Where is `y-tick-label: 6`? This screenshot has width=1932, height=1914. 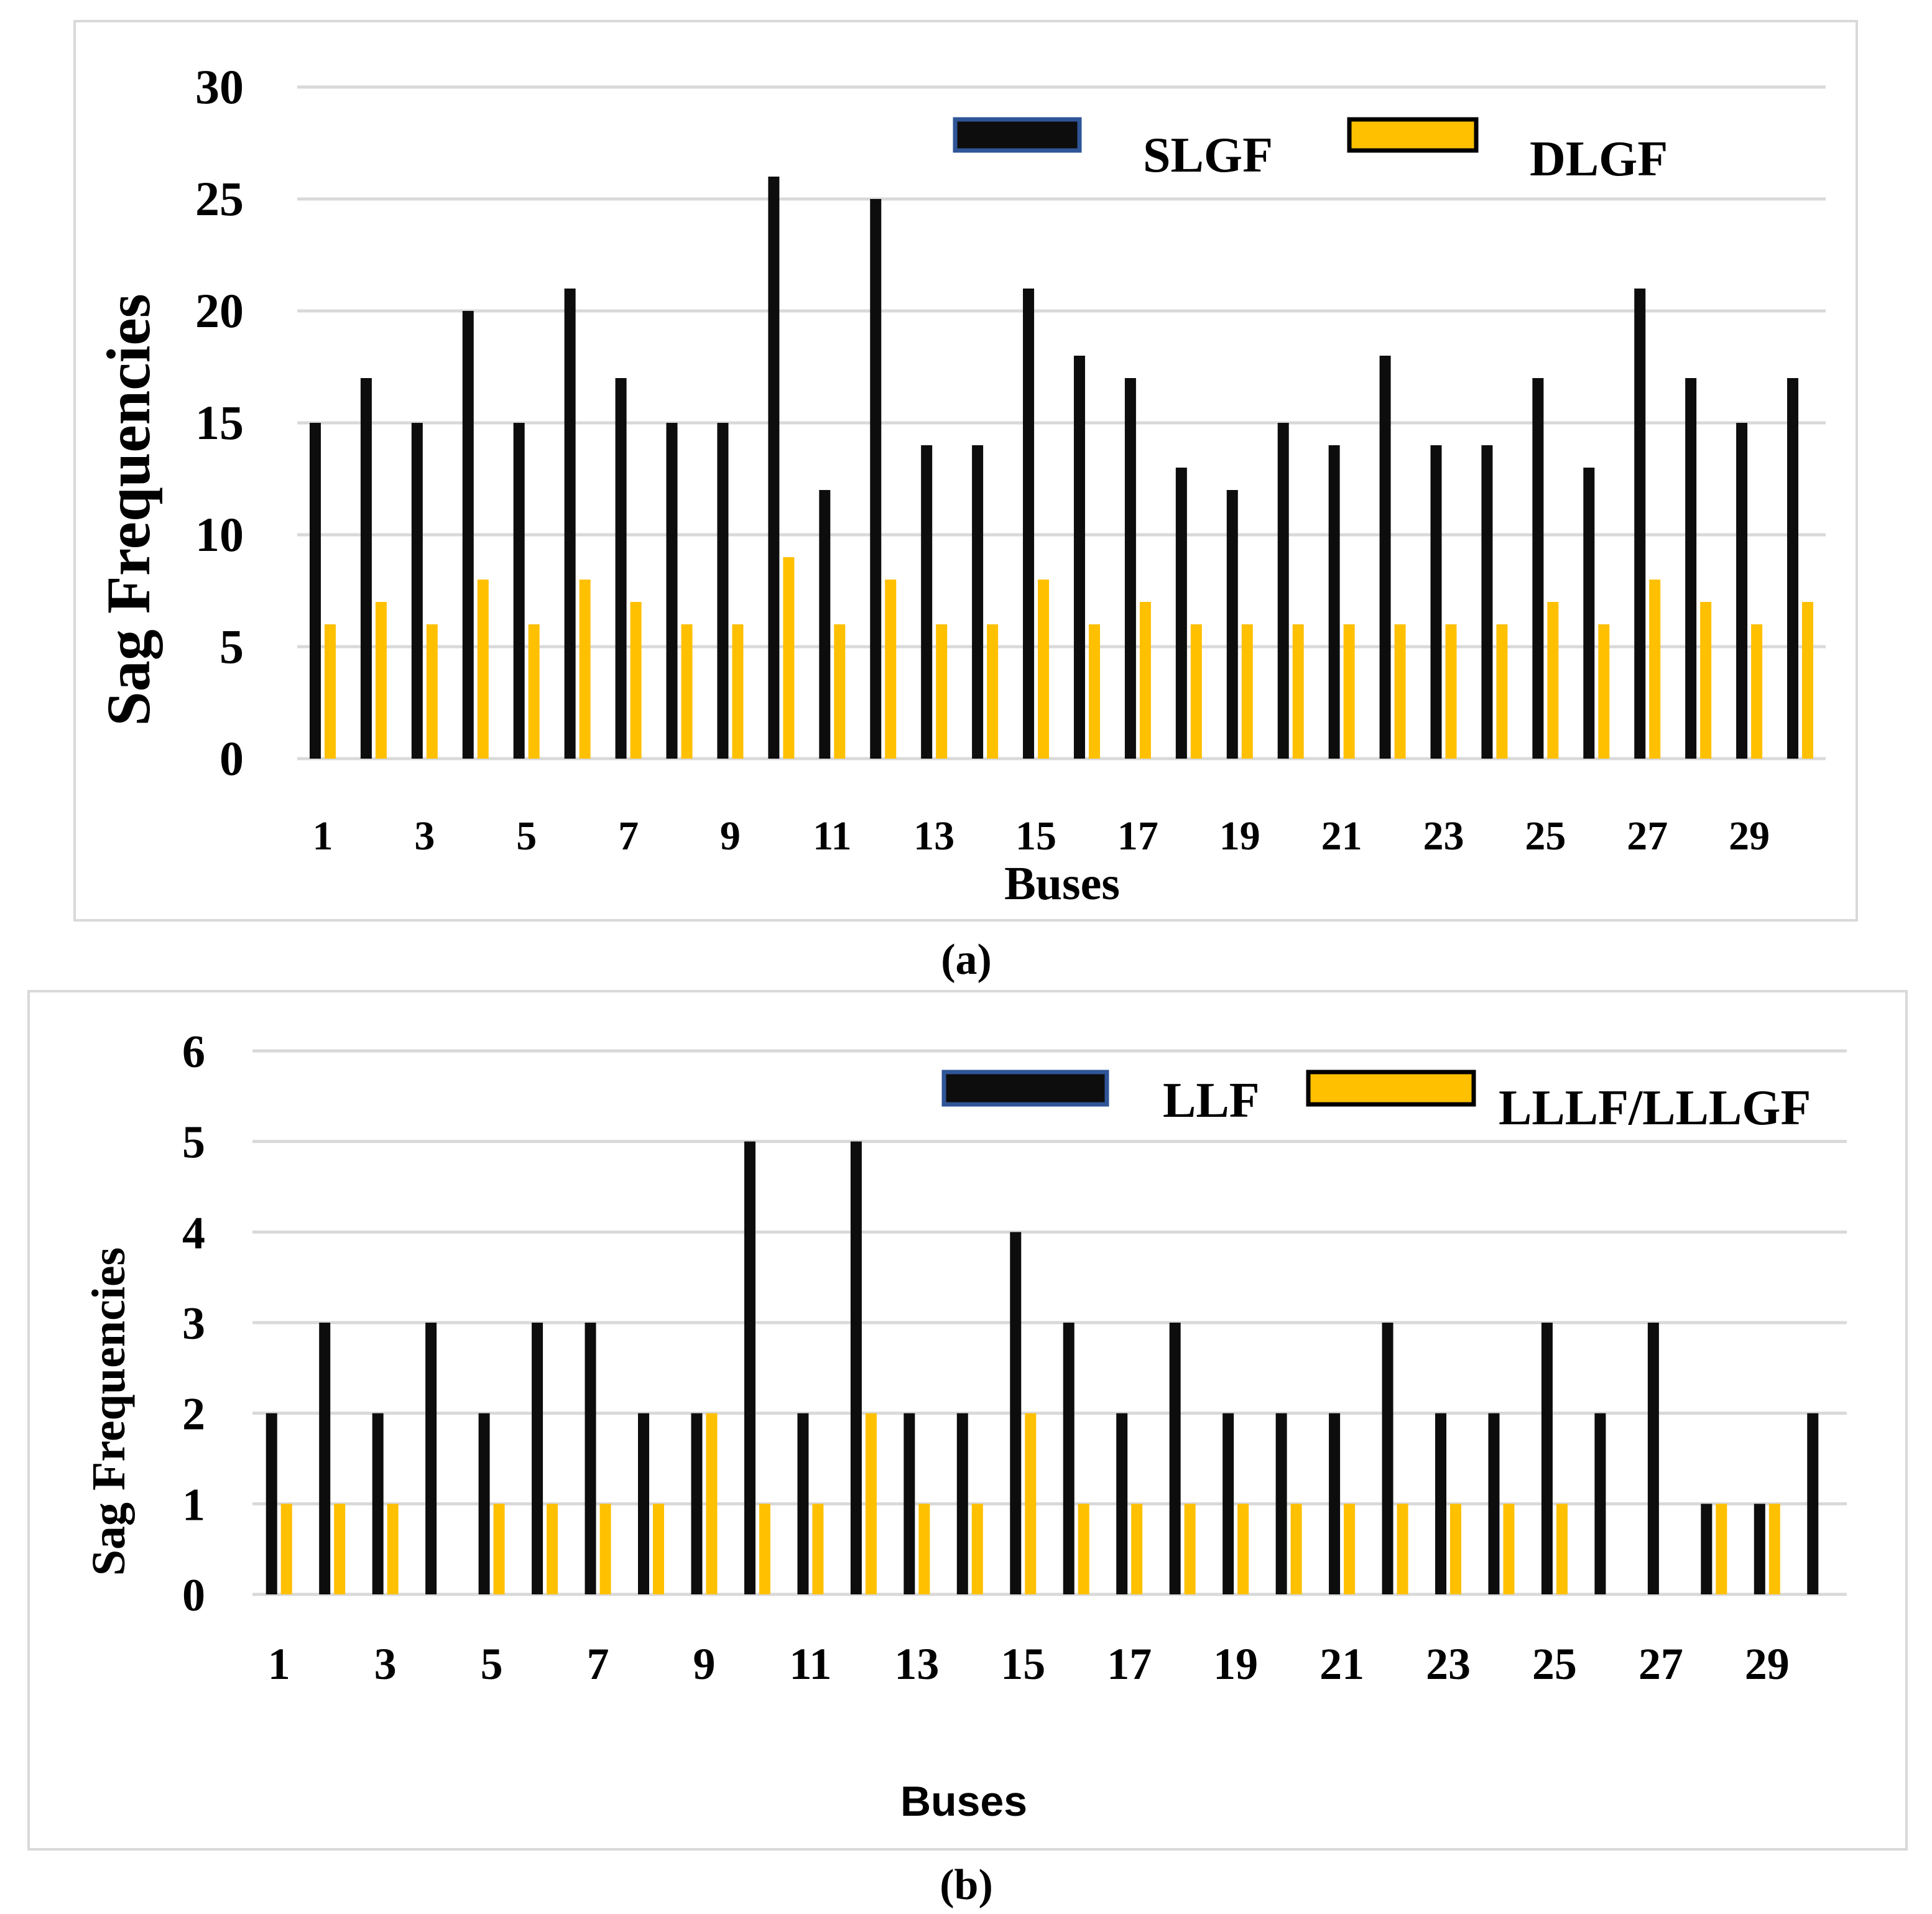
y-tick-label: 6 is located at coordinates (194, 1052).